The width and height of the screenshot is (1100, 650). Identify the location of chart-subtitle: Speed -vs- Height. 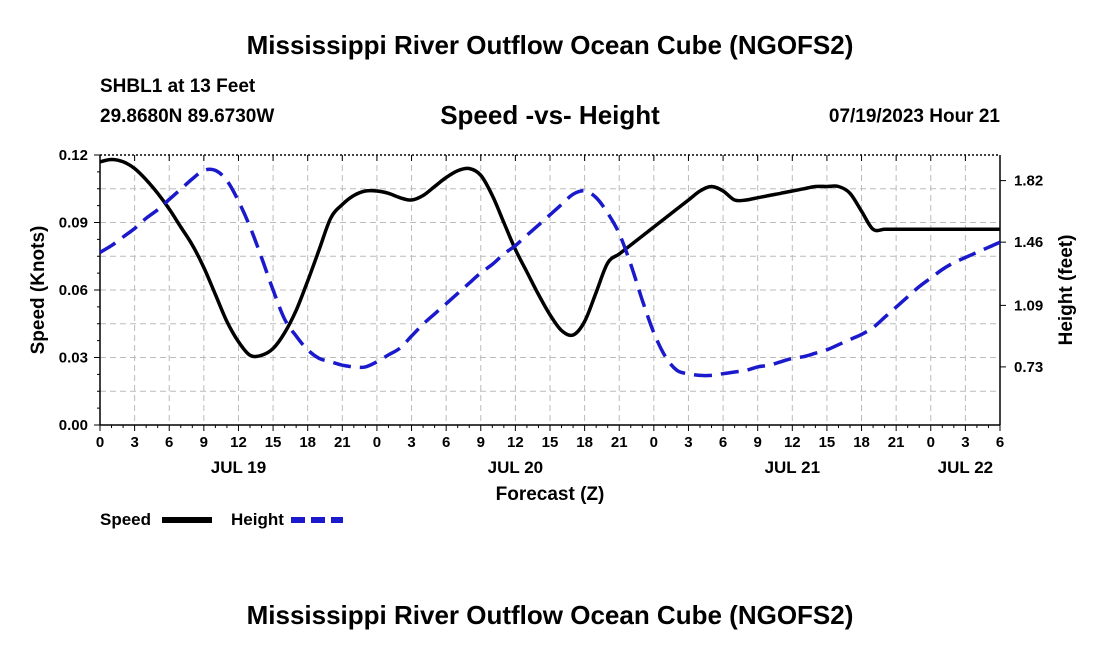
(550, 115).